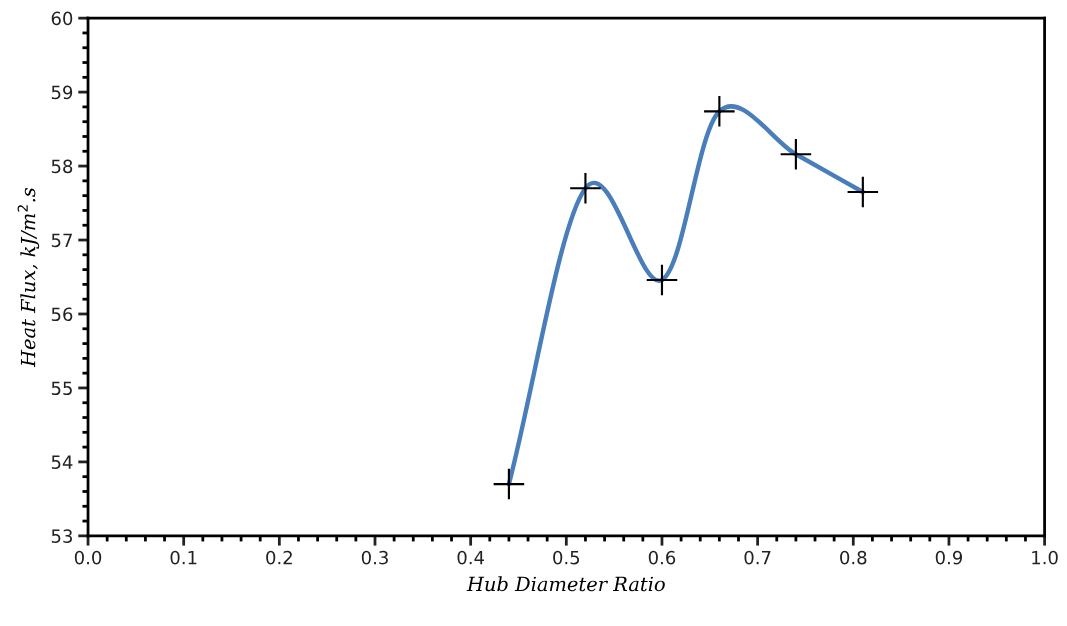  What do you see at coordinates (662, 557) in the screenshot?
I see `x-tick-label: 0.6` at bounding box center [662, 557].